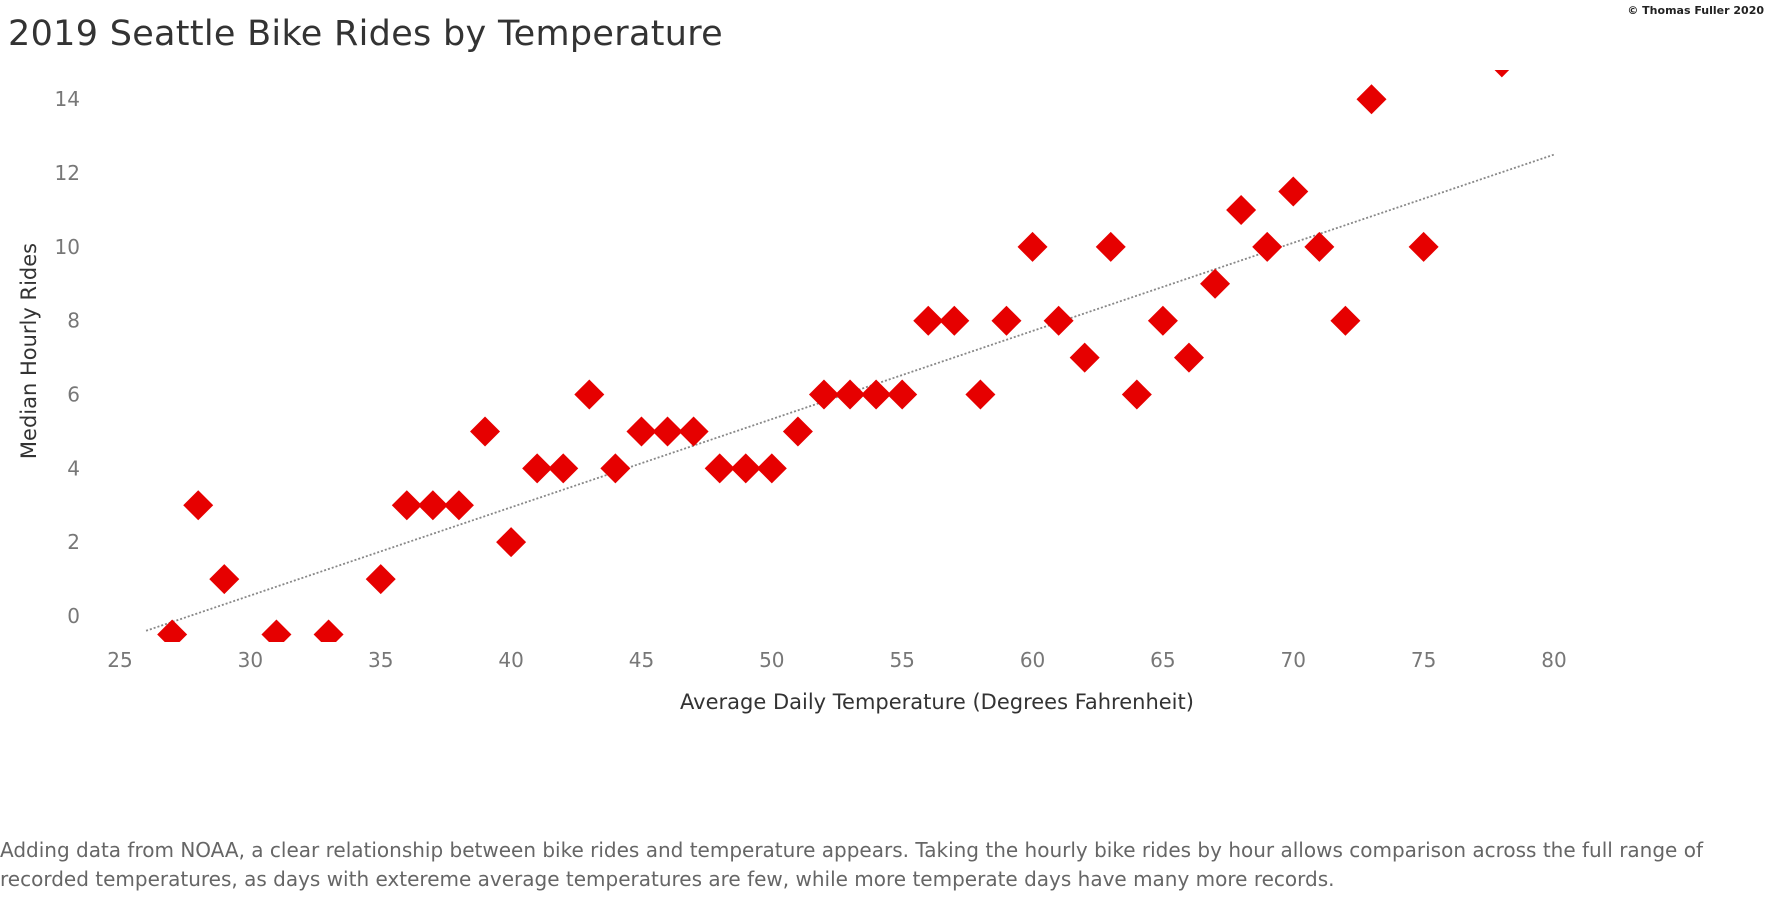 This screenshot has height=906, width=1772. I want to click on y-tick-label: 10, so click(67, 247).